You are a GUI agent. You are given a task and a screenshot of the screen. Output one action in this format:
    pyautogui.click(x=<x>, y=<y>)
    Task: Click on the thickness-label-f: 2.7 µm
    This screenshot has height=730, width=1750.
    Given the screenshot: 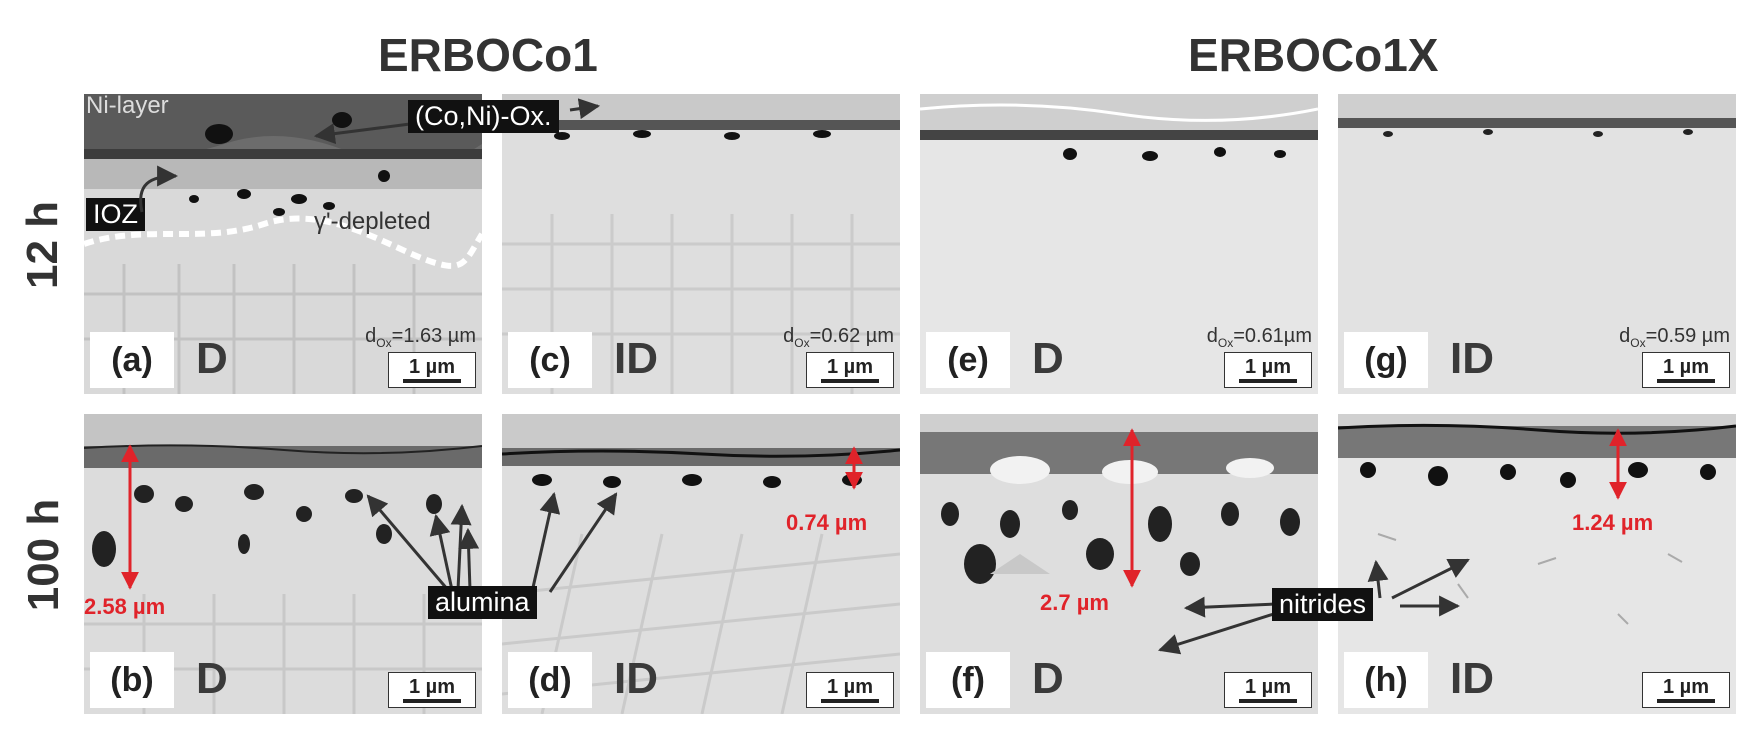 What is the action you would take?
    pyautogui.click(x=1074, y=602)
    